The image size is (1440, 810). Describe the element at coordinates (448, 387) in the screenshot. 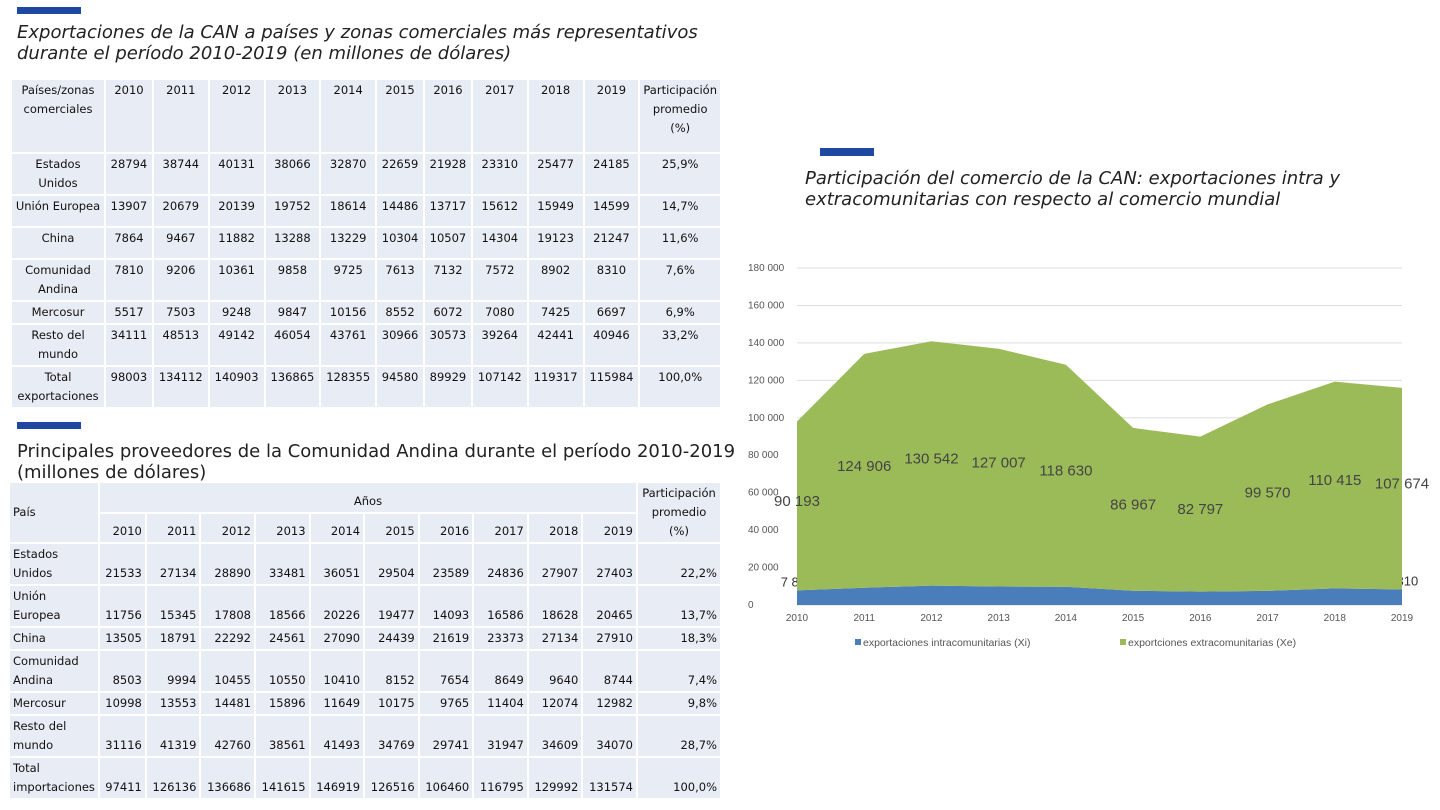

I see `value-cell: 89929` at that location.